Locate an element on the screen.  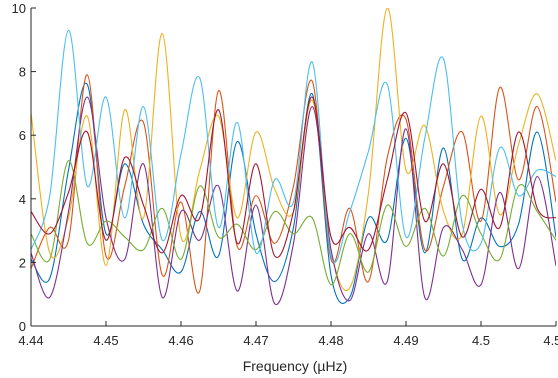
y-tick-label: 6 is located at coordinates (22, 135).